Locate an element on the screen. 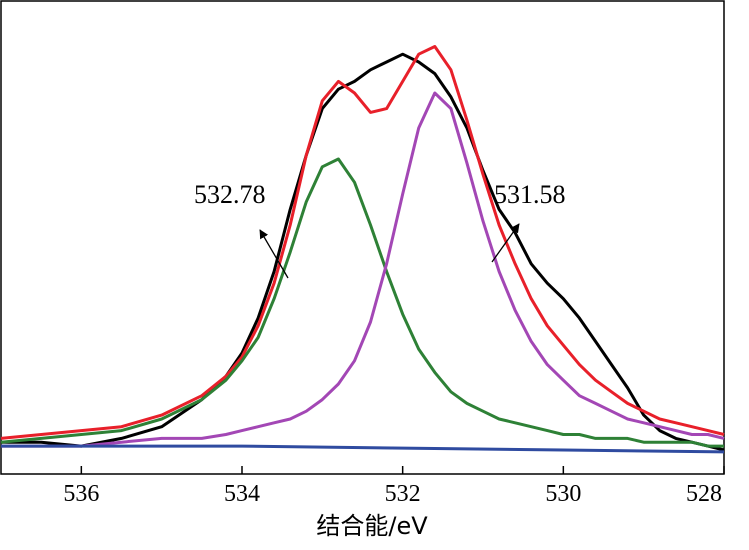 The width and height of the screenshot is (749, 550). x-axis-title: 结合能/eV is located at coordinates (372, 526).